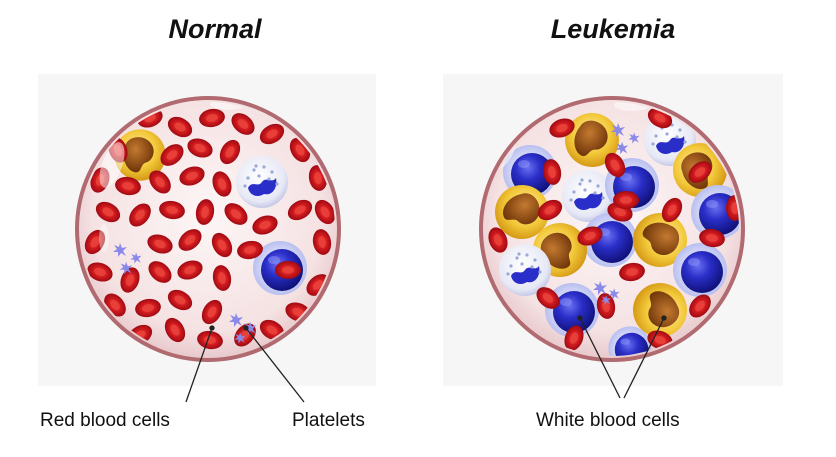 This screenshot has width=836, height=457. What do you see at coordinates (215, 29) in the screenshot?
I see `normal-title: Normal` at bounding box center [215, 29].